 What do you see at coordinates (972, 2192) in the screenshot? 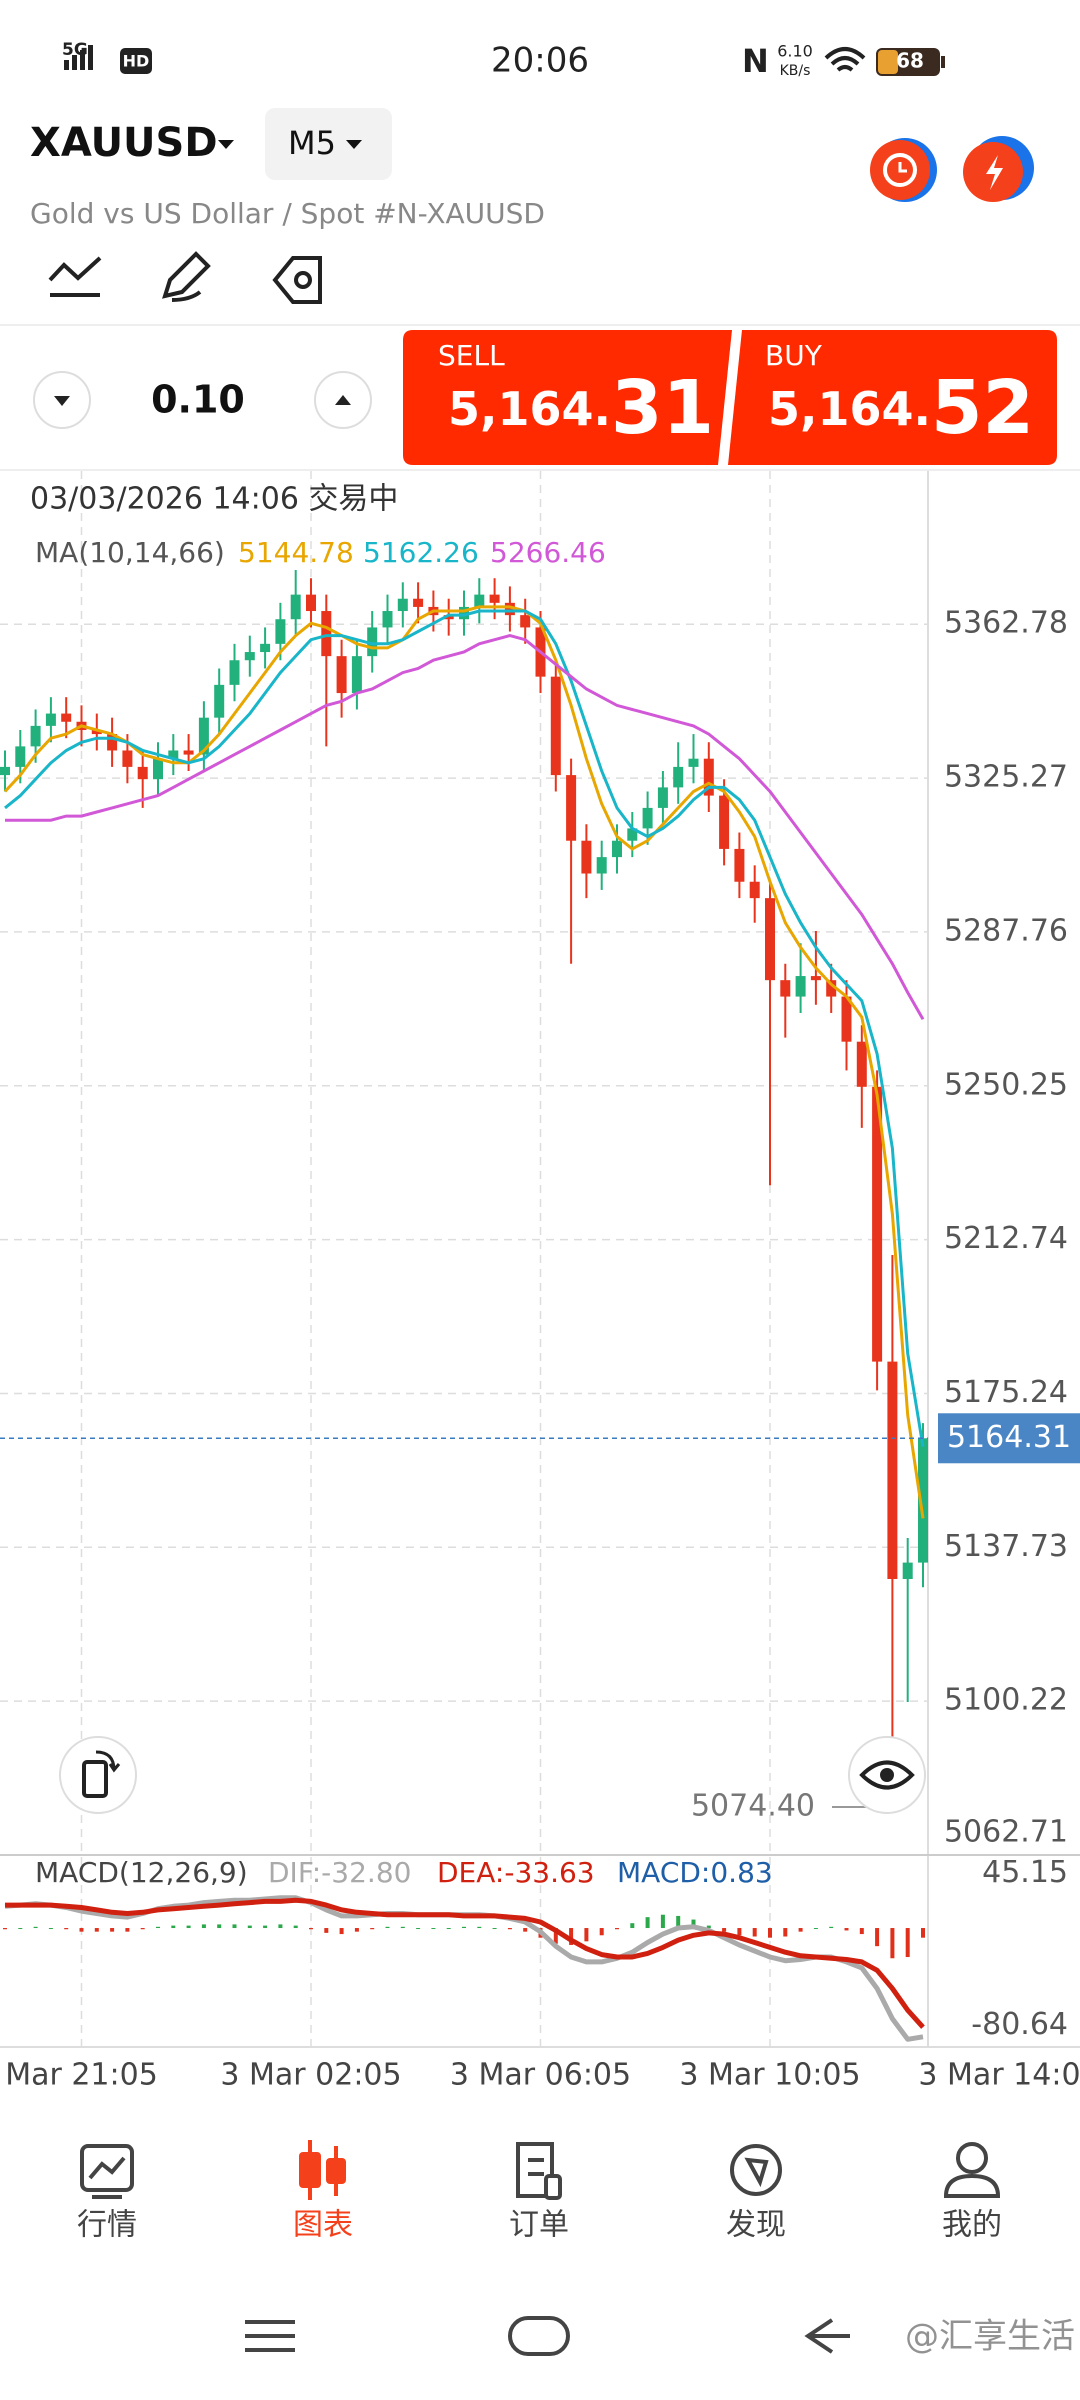
I see `nav-item: 我的` at bounding box center [972, 2192].